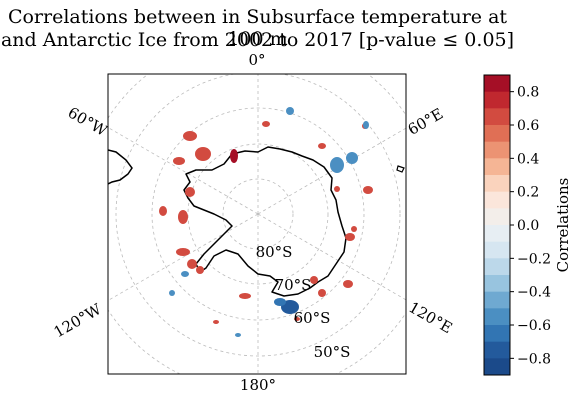  What do you see at coordinates (274, 252) in the screenshot?
I see `latitude-label-80s: 80°S` at bounding box center [274, 252].